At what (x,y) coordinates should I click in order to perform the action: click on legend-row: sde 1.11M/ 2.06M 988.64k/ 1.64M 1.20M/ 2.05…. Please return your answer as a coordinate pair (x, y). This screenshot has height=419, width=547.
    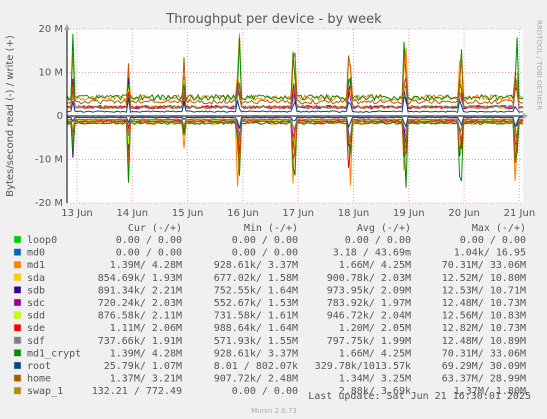
    Looking at the image, I should click on (269, 328).